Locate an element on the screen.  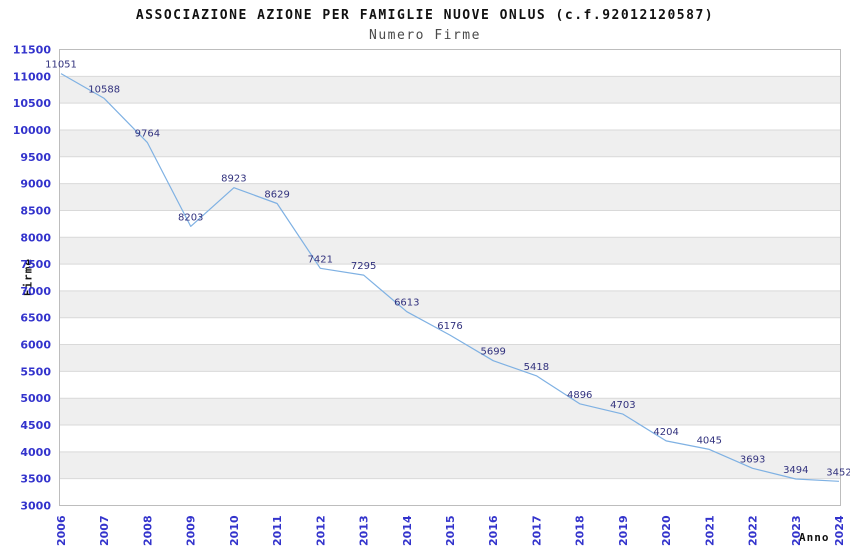
point-label: 3494 is located at coordinates (795, 470).